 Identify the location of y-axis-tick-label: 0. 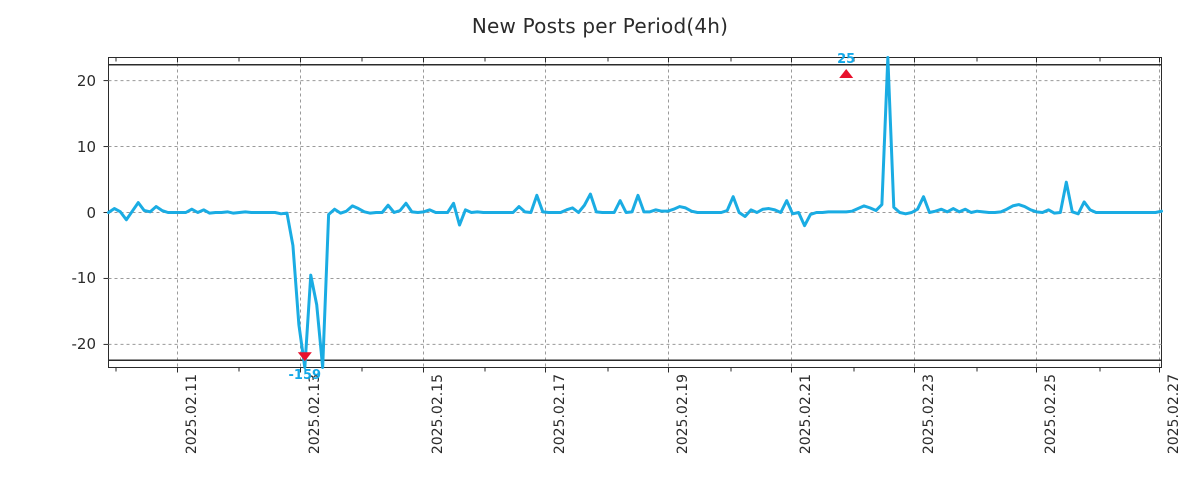
(91, 212).